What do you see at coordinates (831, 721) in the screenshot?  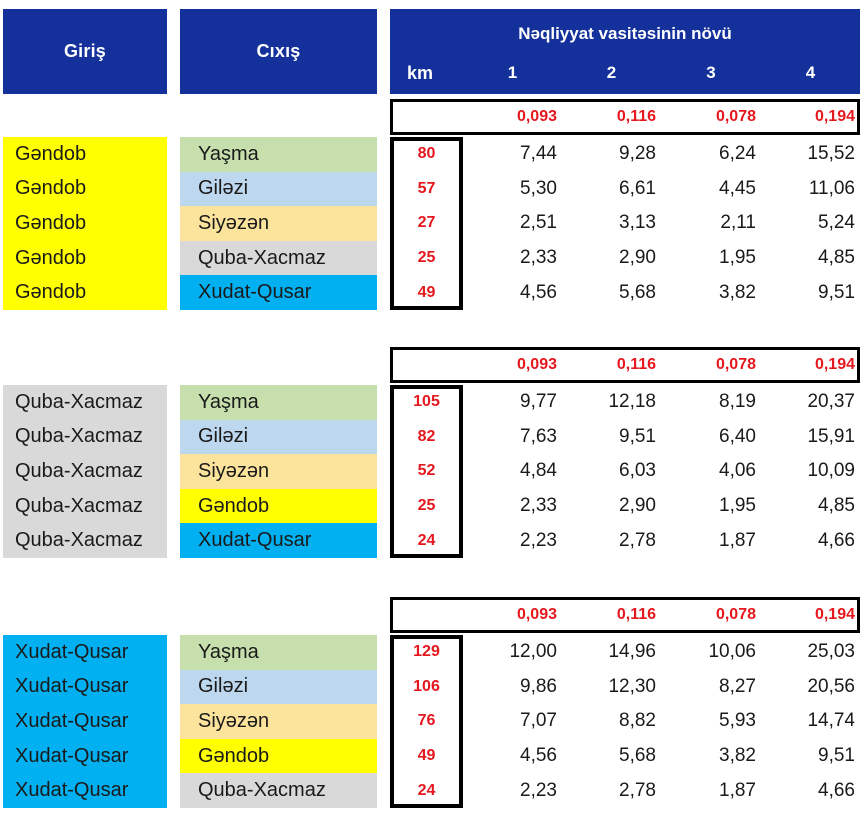 I see `tariff-value: 14,74` at bounding box center [831, 721].